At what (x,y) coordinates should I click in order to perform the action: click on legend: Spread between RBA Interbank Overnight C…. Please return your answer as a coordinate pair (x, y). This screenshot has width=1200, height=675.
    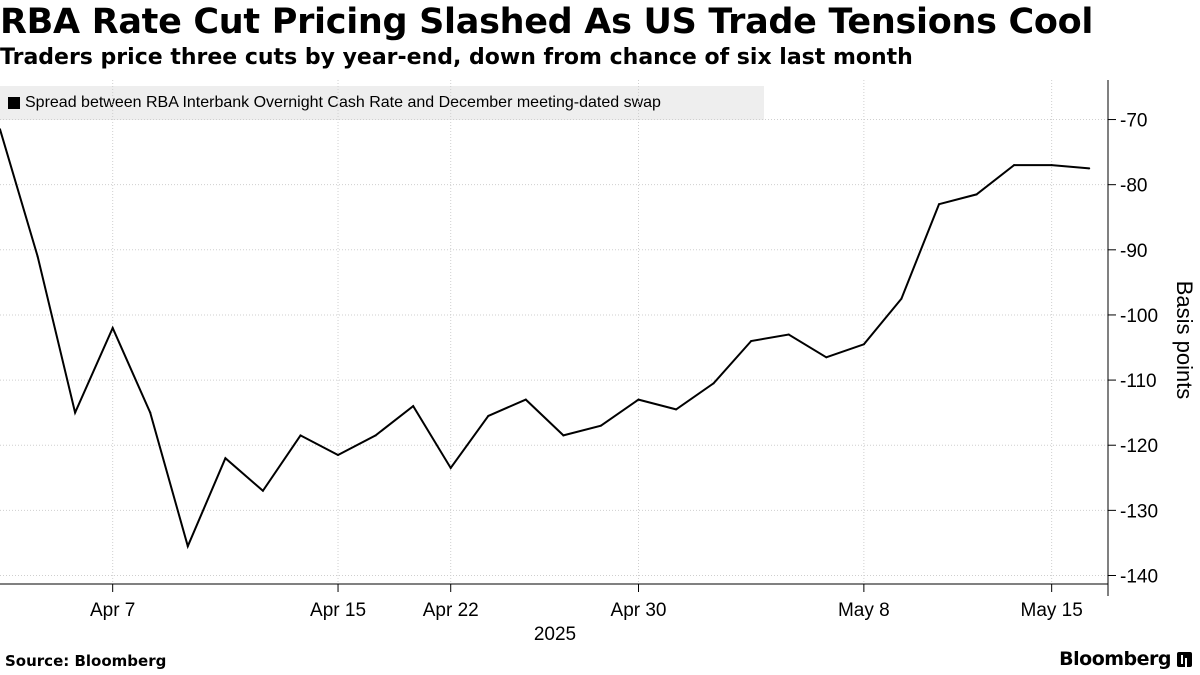
    Looking at the image, I should click on (382, 103).